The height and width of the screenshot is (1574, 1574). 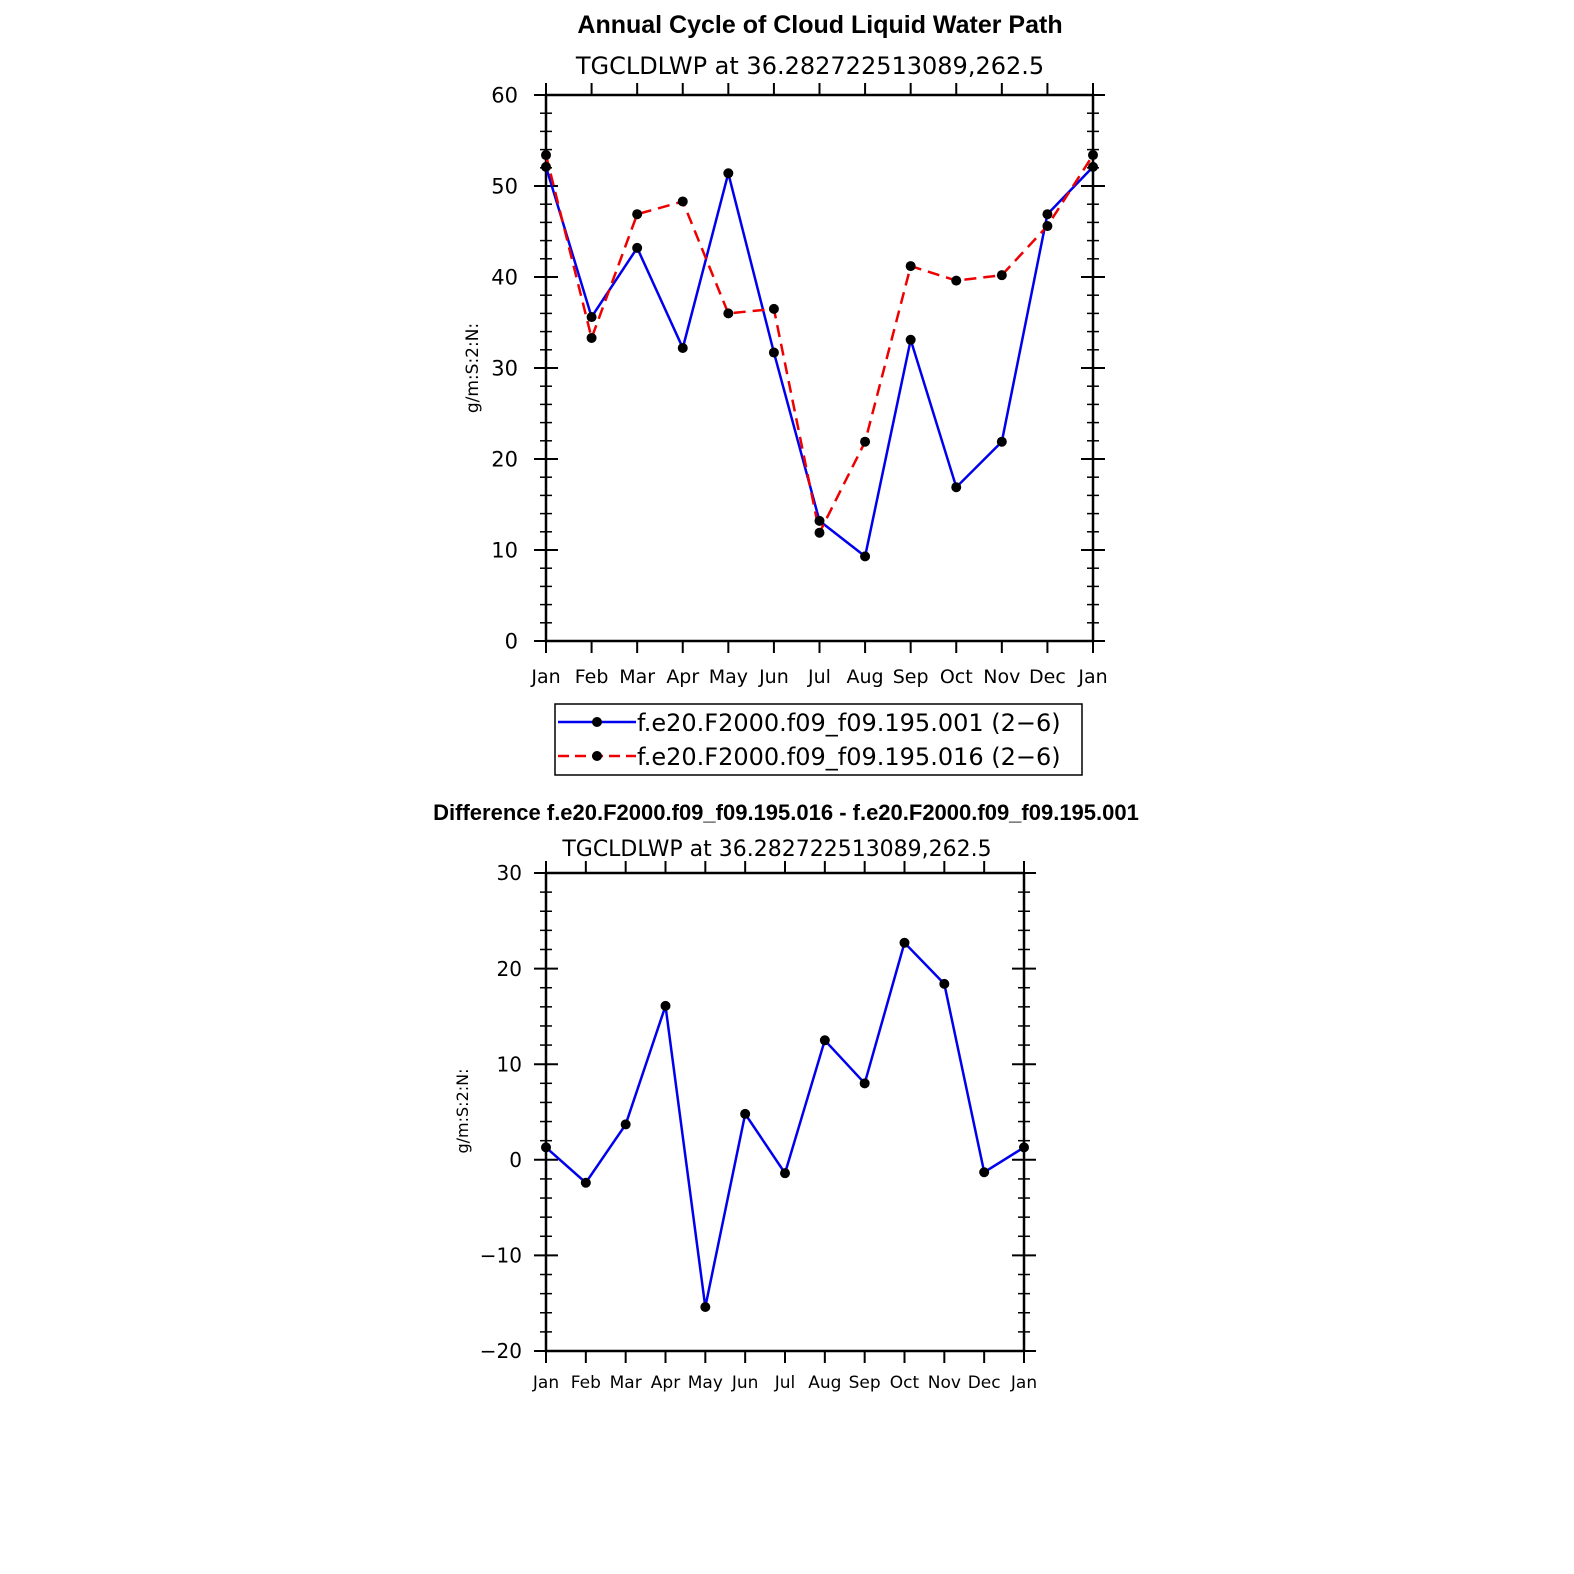 I want to click on y-tick-label: 40, so click(x=504, y=278).